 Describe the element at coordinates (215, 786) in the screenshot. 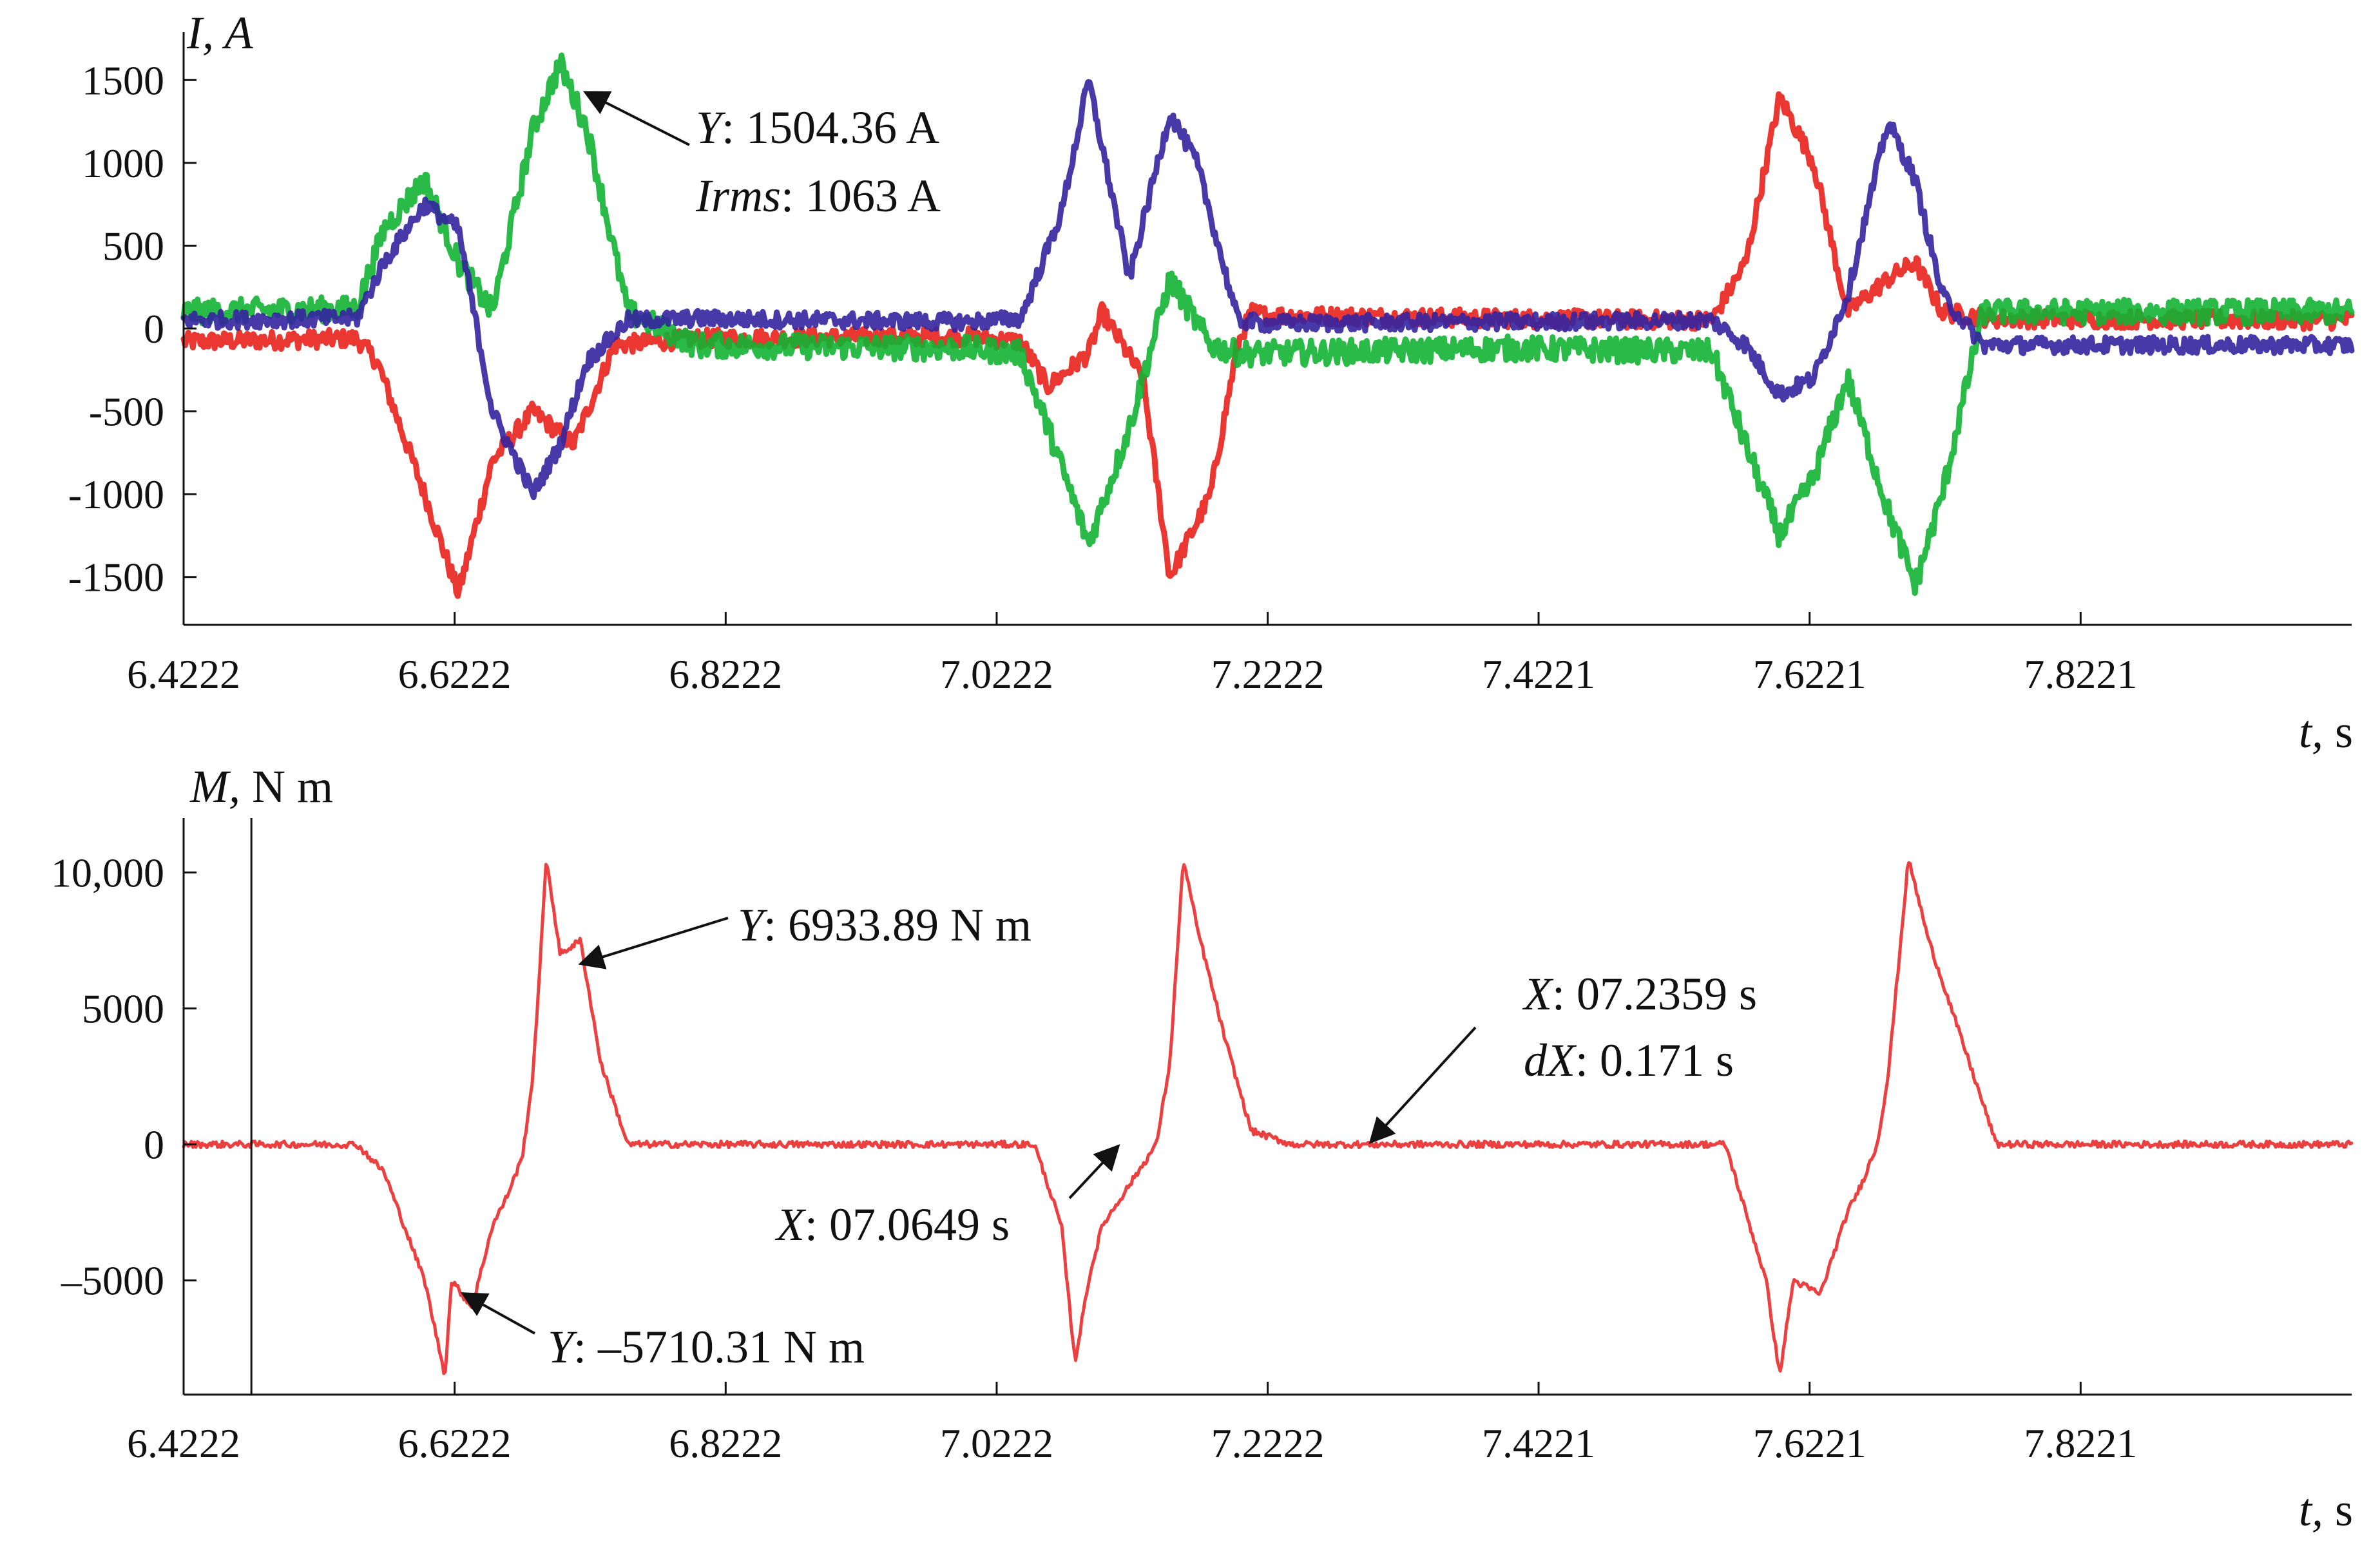

I see `torque-y-axis-var: M,` at that location.